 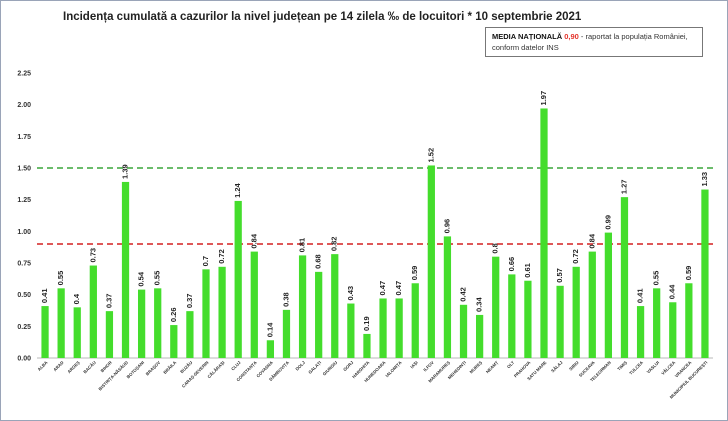 I want to click on value-label: 0.44, so click(x=672, y=291).